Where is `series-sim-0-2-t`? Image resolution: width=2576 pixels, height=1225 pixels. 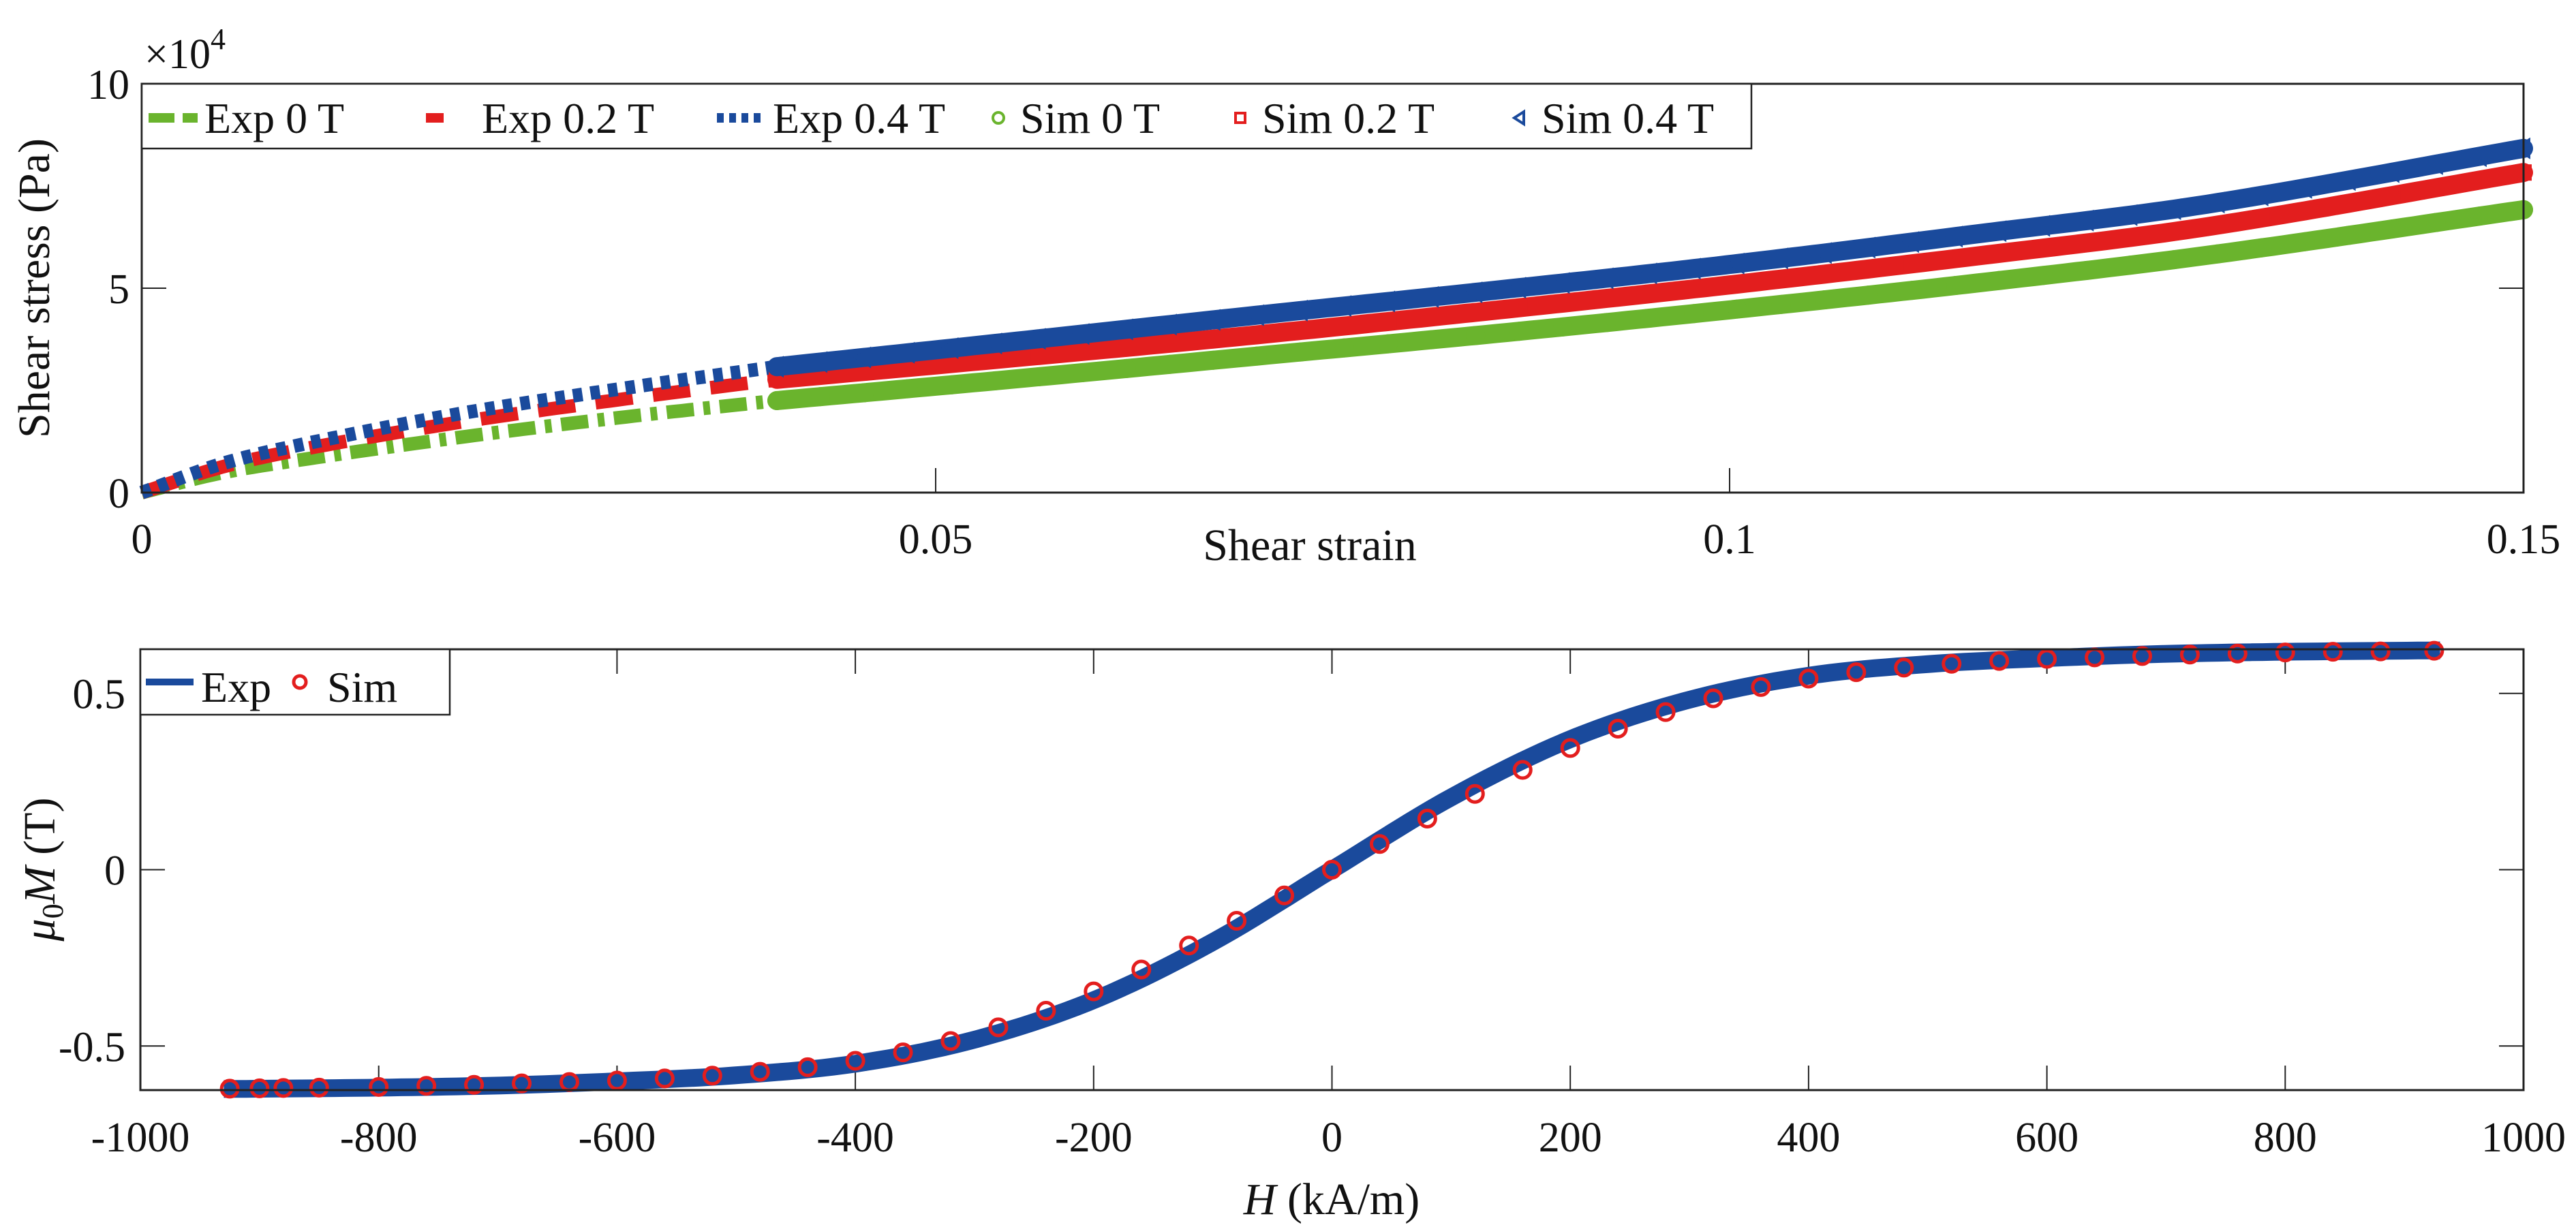
series-sim-0-2-t is located at coordinates (1650, 276).